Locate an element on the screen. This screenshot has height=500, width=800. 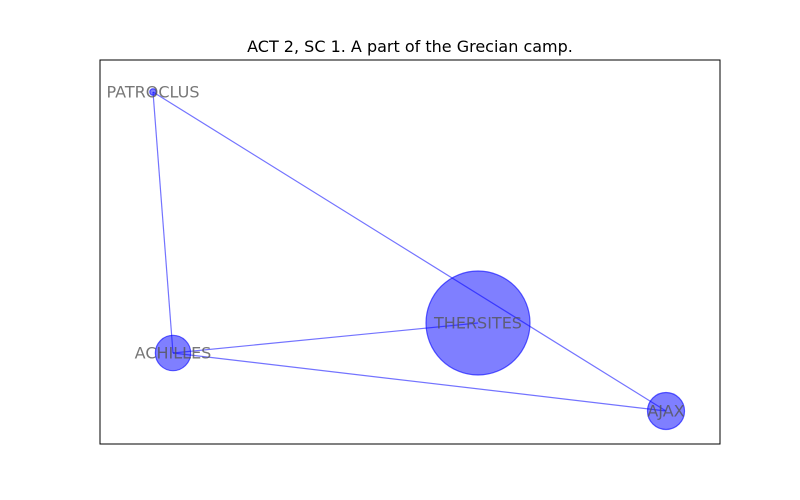
chart-title: ACT 2, SC 1. A part of the Grecian camp. is located at coordinates (410, 46).